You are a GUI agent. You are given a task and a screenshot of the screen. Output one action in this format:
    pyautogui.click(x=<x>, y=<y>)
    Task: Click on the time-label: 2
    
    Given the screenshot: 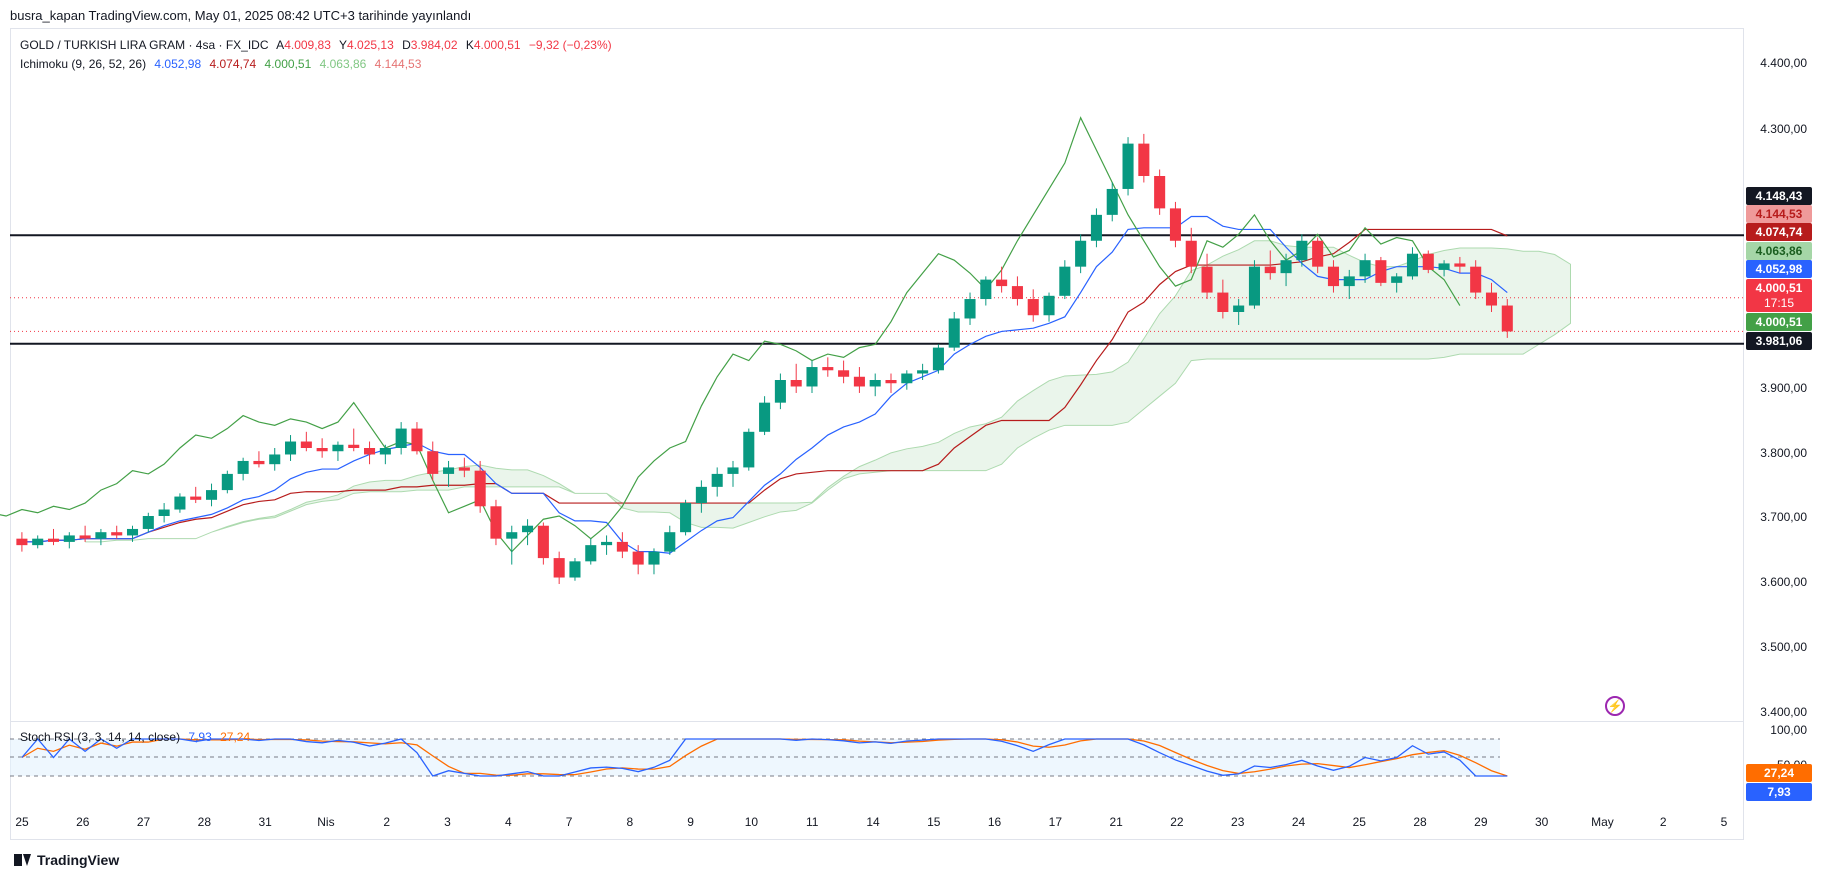 What is the action you would take?
    pyautogui.click(x=1663, y=822)
    